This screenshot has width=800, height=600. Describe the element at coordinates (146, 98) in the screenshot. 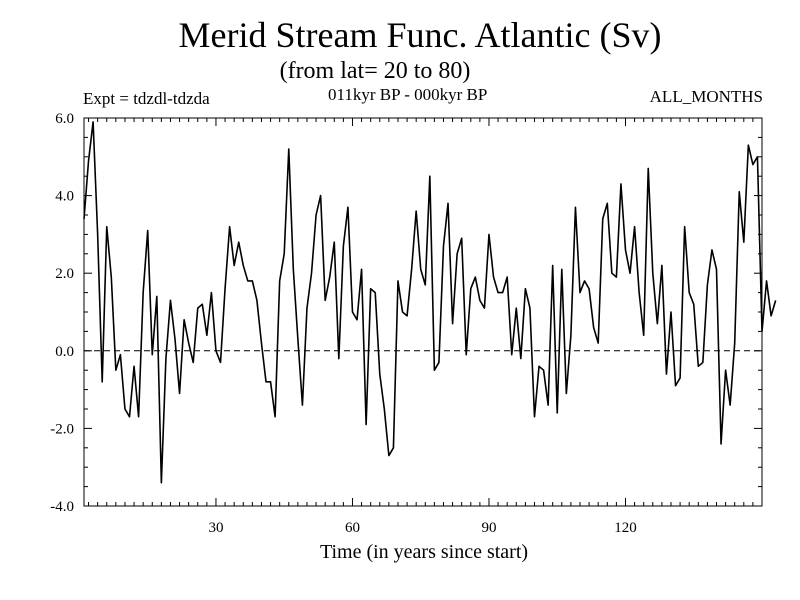

I see `experiment-label: Expt = tdzdl-tdzda` at that location.